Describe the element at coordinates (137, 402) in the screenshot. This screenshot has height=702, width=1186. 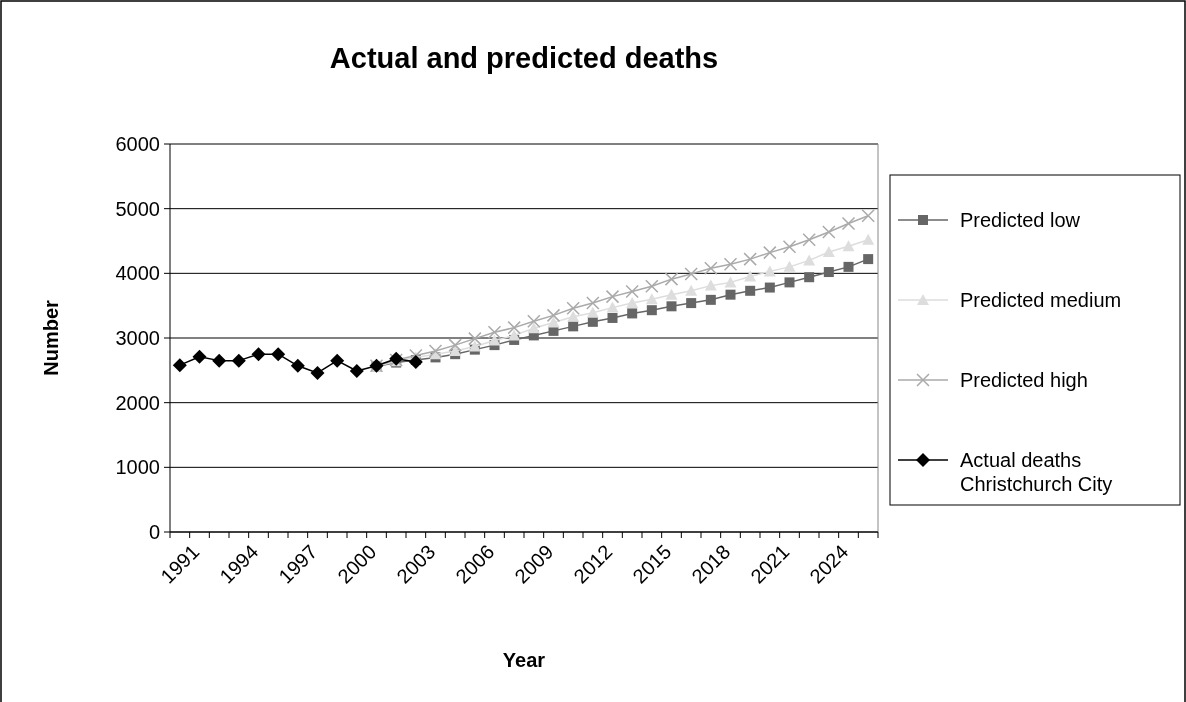
I see `y-tick-label: 2000` at that location.